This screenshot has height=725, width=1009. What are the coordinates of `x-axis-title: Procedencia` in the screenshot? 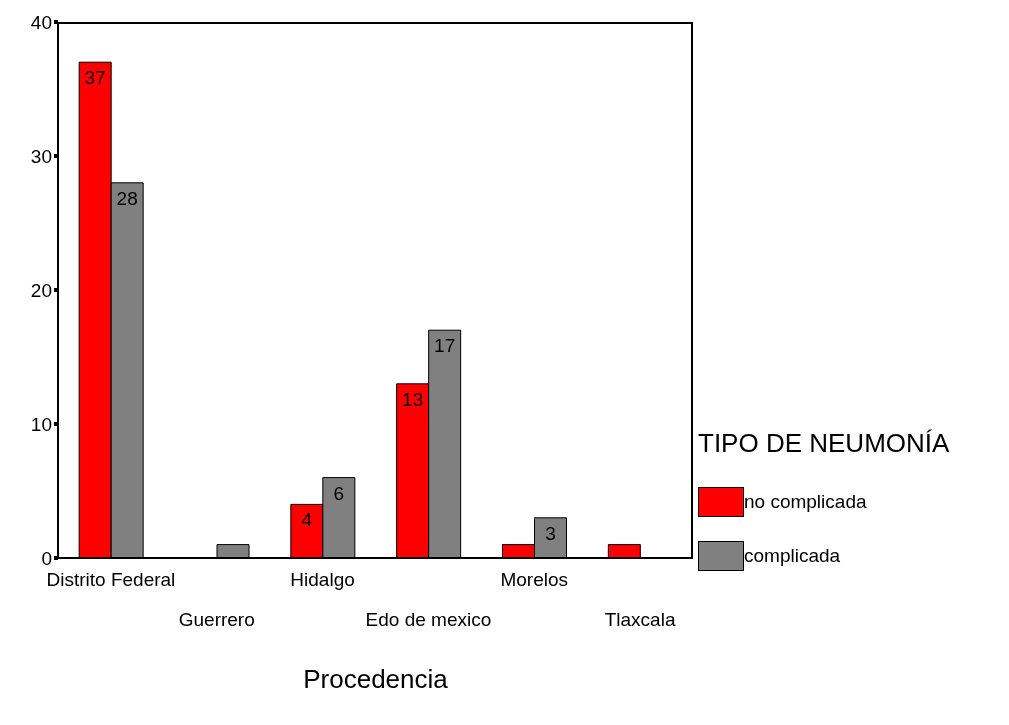 It's located at (376, 679).